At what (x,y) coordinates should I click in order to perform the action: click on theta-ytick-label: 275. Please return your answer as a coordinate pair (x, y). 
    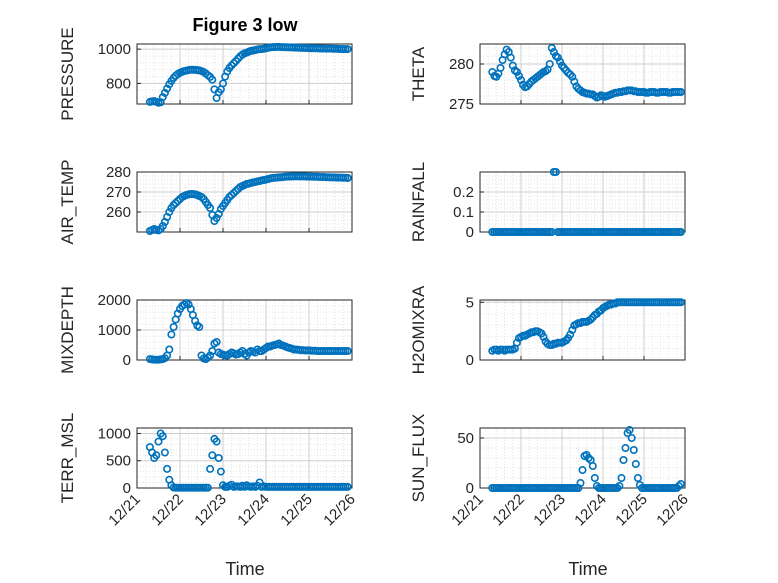
    Looking at the image, I should click on (461, 104).